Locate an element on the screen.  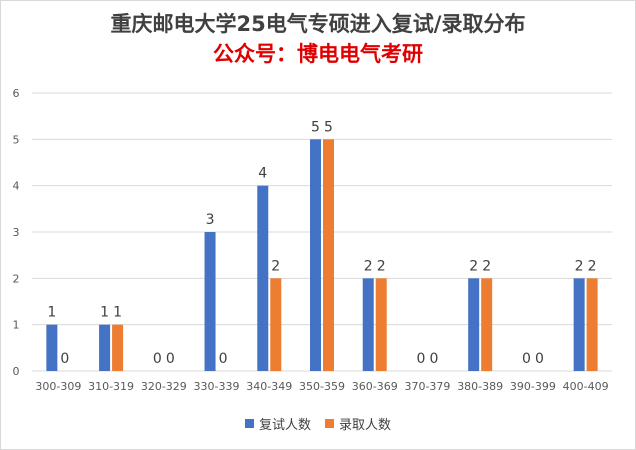
chart-title: 重庆邮电大学25电气专硕进入复试/录取分布 is located at coordinates (318, 24).